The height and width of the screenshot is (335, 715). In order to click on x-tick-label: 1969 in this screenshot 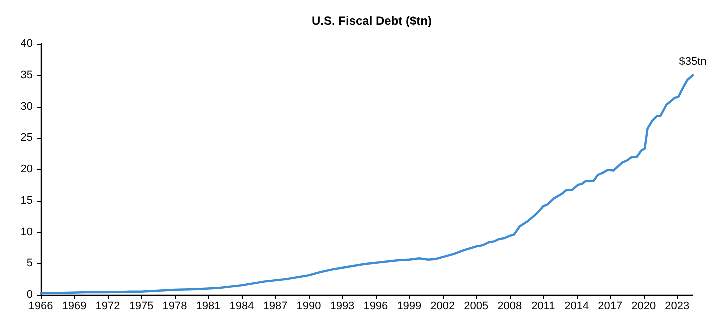, I will do `click(74, 306)`.